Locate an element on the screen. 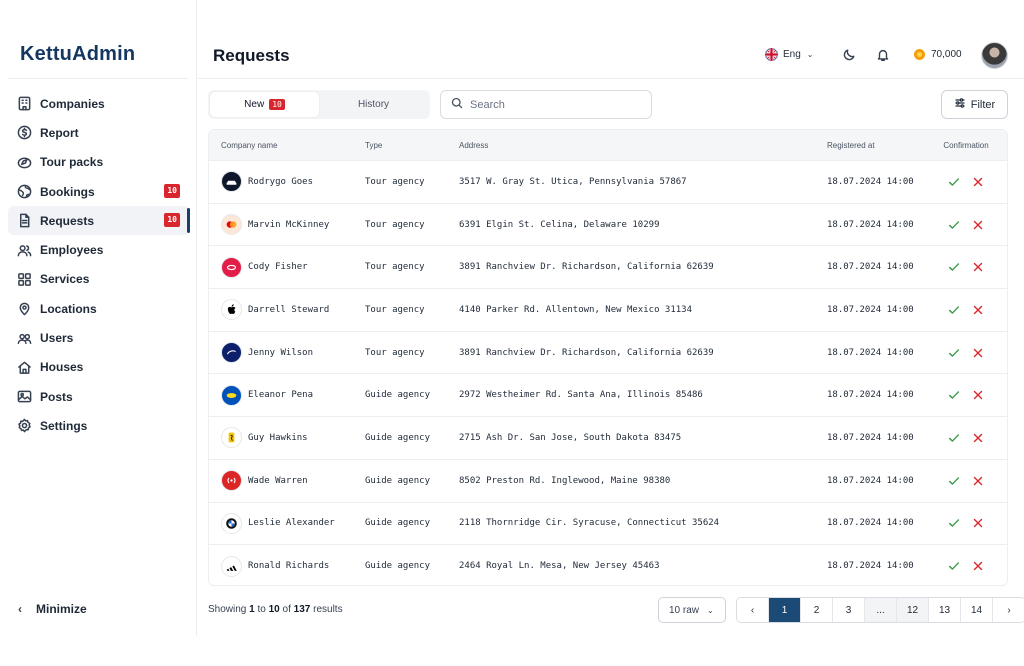 This screenshot has height=666, width=1024. avatar is located at coordinates (994, 55).